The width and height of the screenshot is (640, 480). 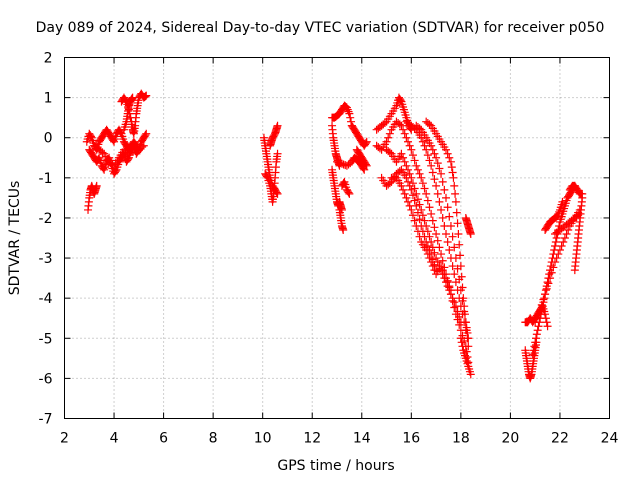 What do you see at coordinates (567, 223) in the screenshot?
I see `series-seg35` at bounding box center [567, 223].